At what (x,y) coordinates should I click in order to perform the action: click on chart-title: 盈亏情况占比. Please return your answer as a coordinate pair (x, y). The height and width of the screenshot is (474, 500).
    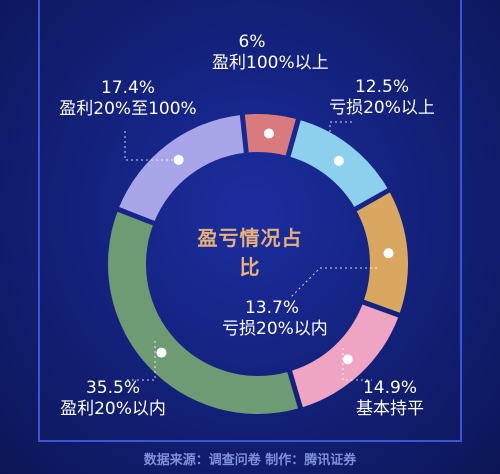
    Looking at the image, I should click on (250, 252).